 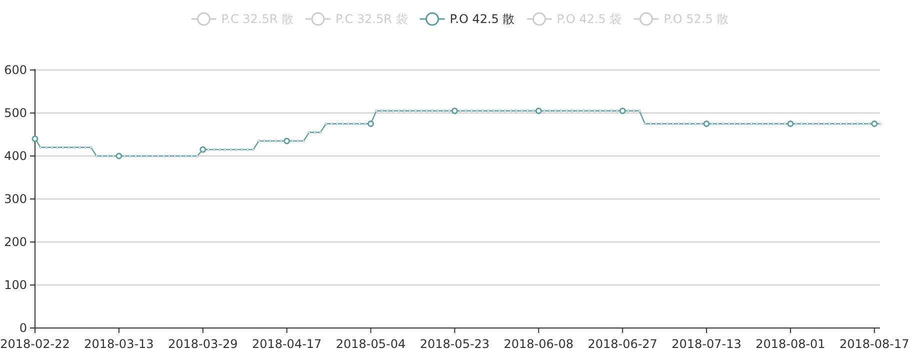 What do you see at coordinates (623, 344) in the screenshot?
I see `x-tick-label: 2018-06-27` at bounding box center [623, 344].